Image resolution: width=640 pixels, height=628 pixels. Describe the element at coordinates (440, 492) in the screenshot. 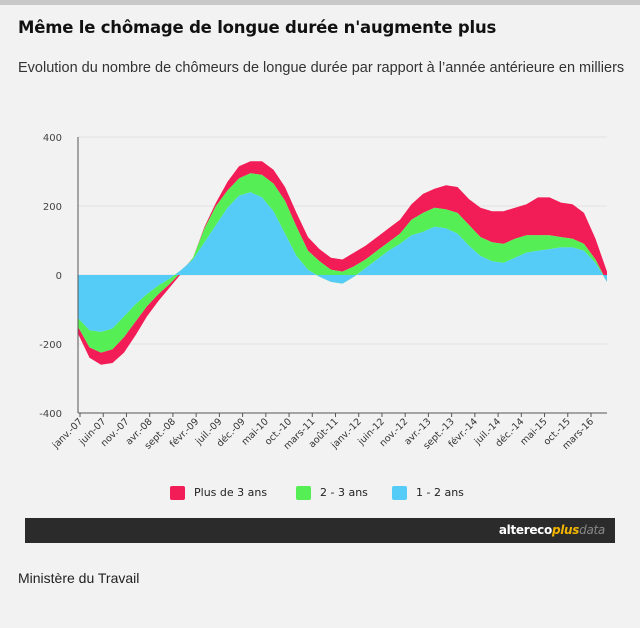

I see `legend-label-1-2-ans: 1 - 2 ans` at that location.